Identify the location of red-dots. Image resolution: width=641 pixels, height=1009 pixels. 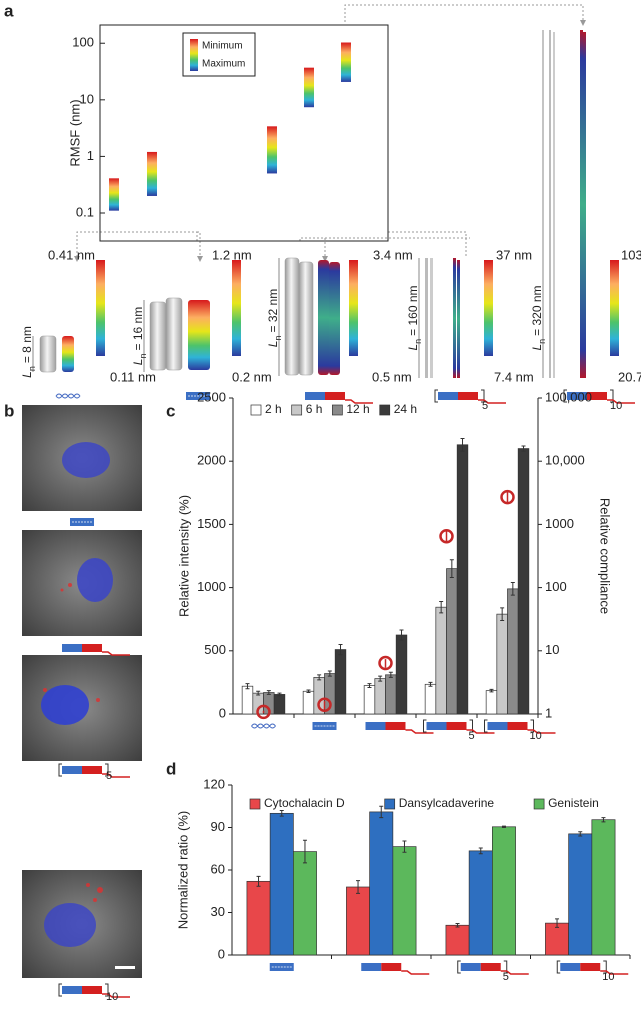
(73, 742).